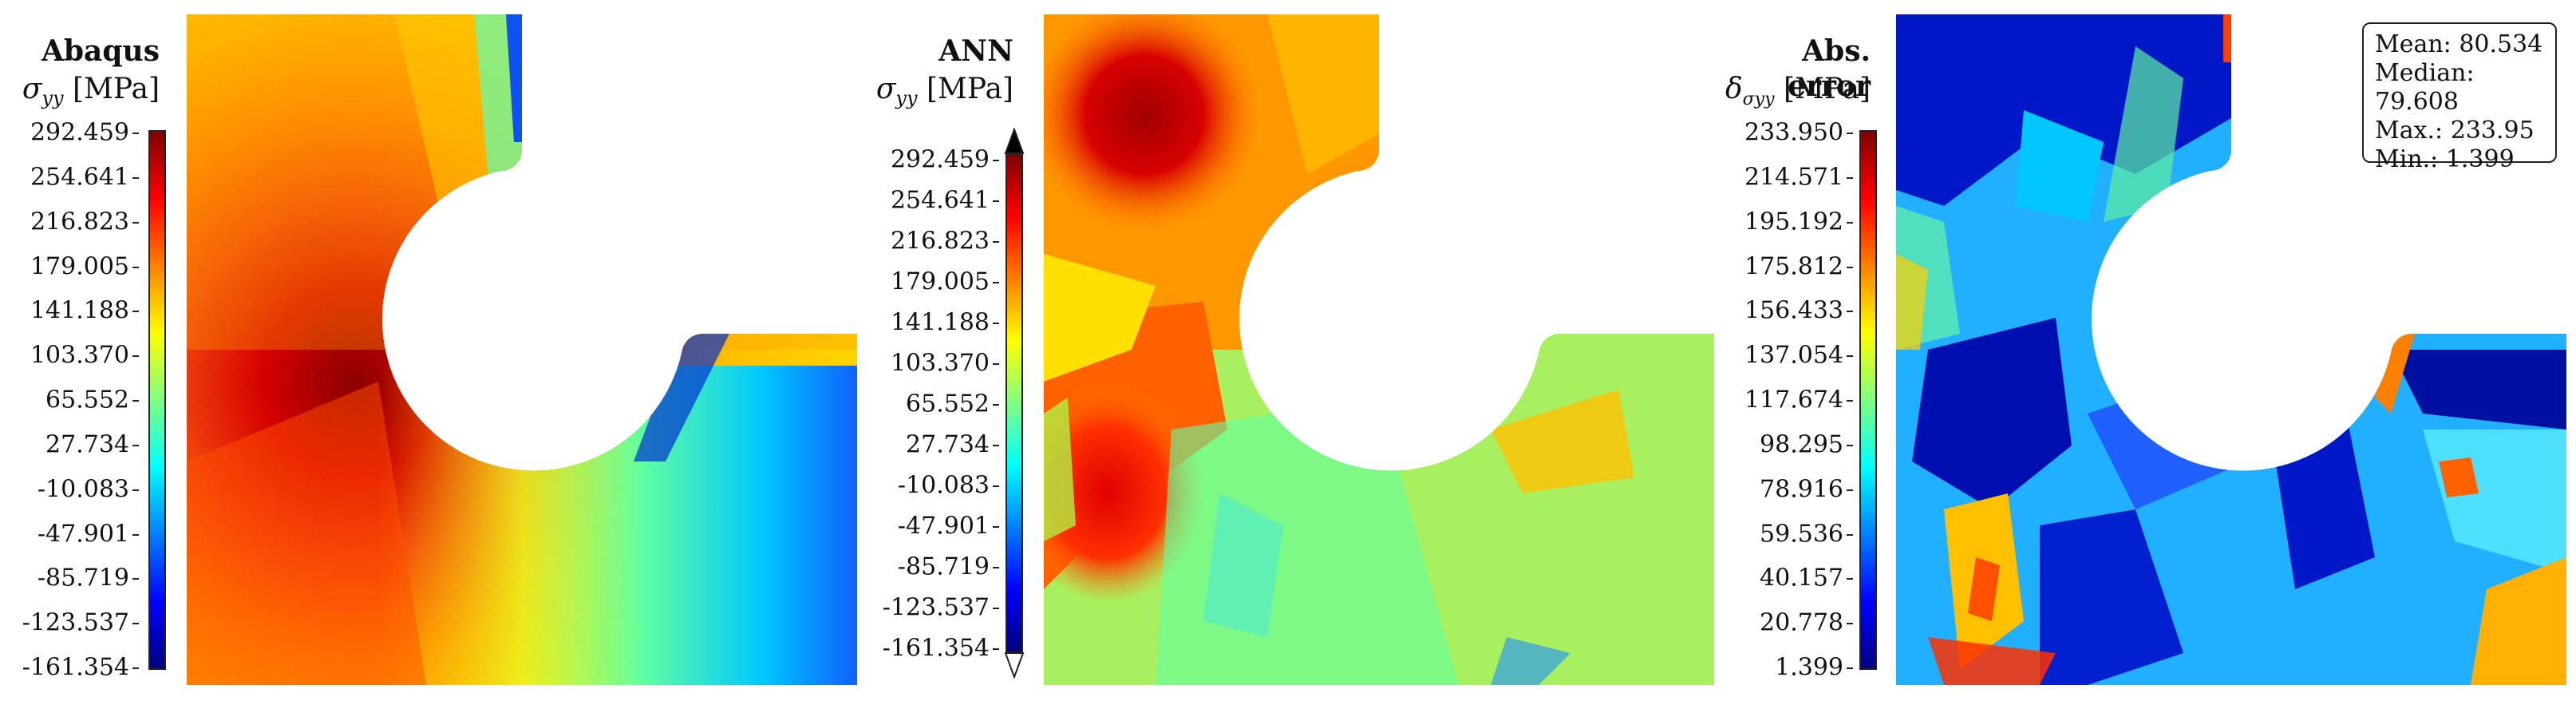 The height and width of the screenshot is (701, 2576). Describe the element at coordinates (100, 51) in the screenshot. I see `panel-title: Abaqus` at that location.